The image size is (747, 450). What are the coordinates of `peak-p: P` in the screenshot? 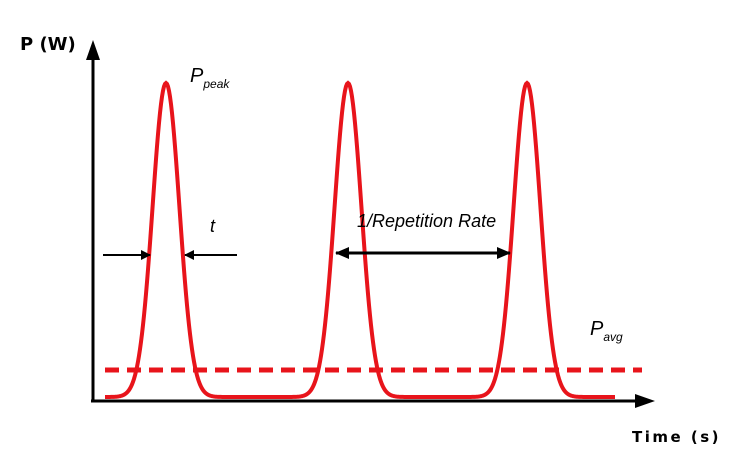 It's located at (197, 76).